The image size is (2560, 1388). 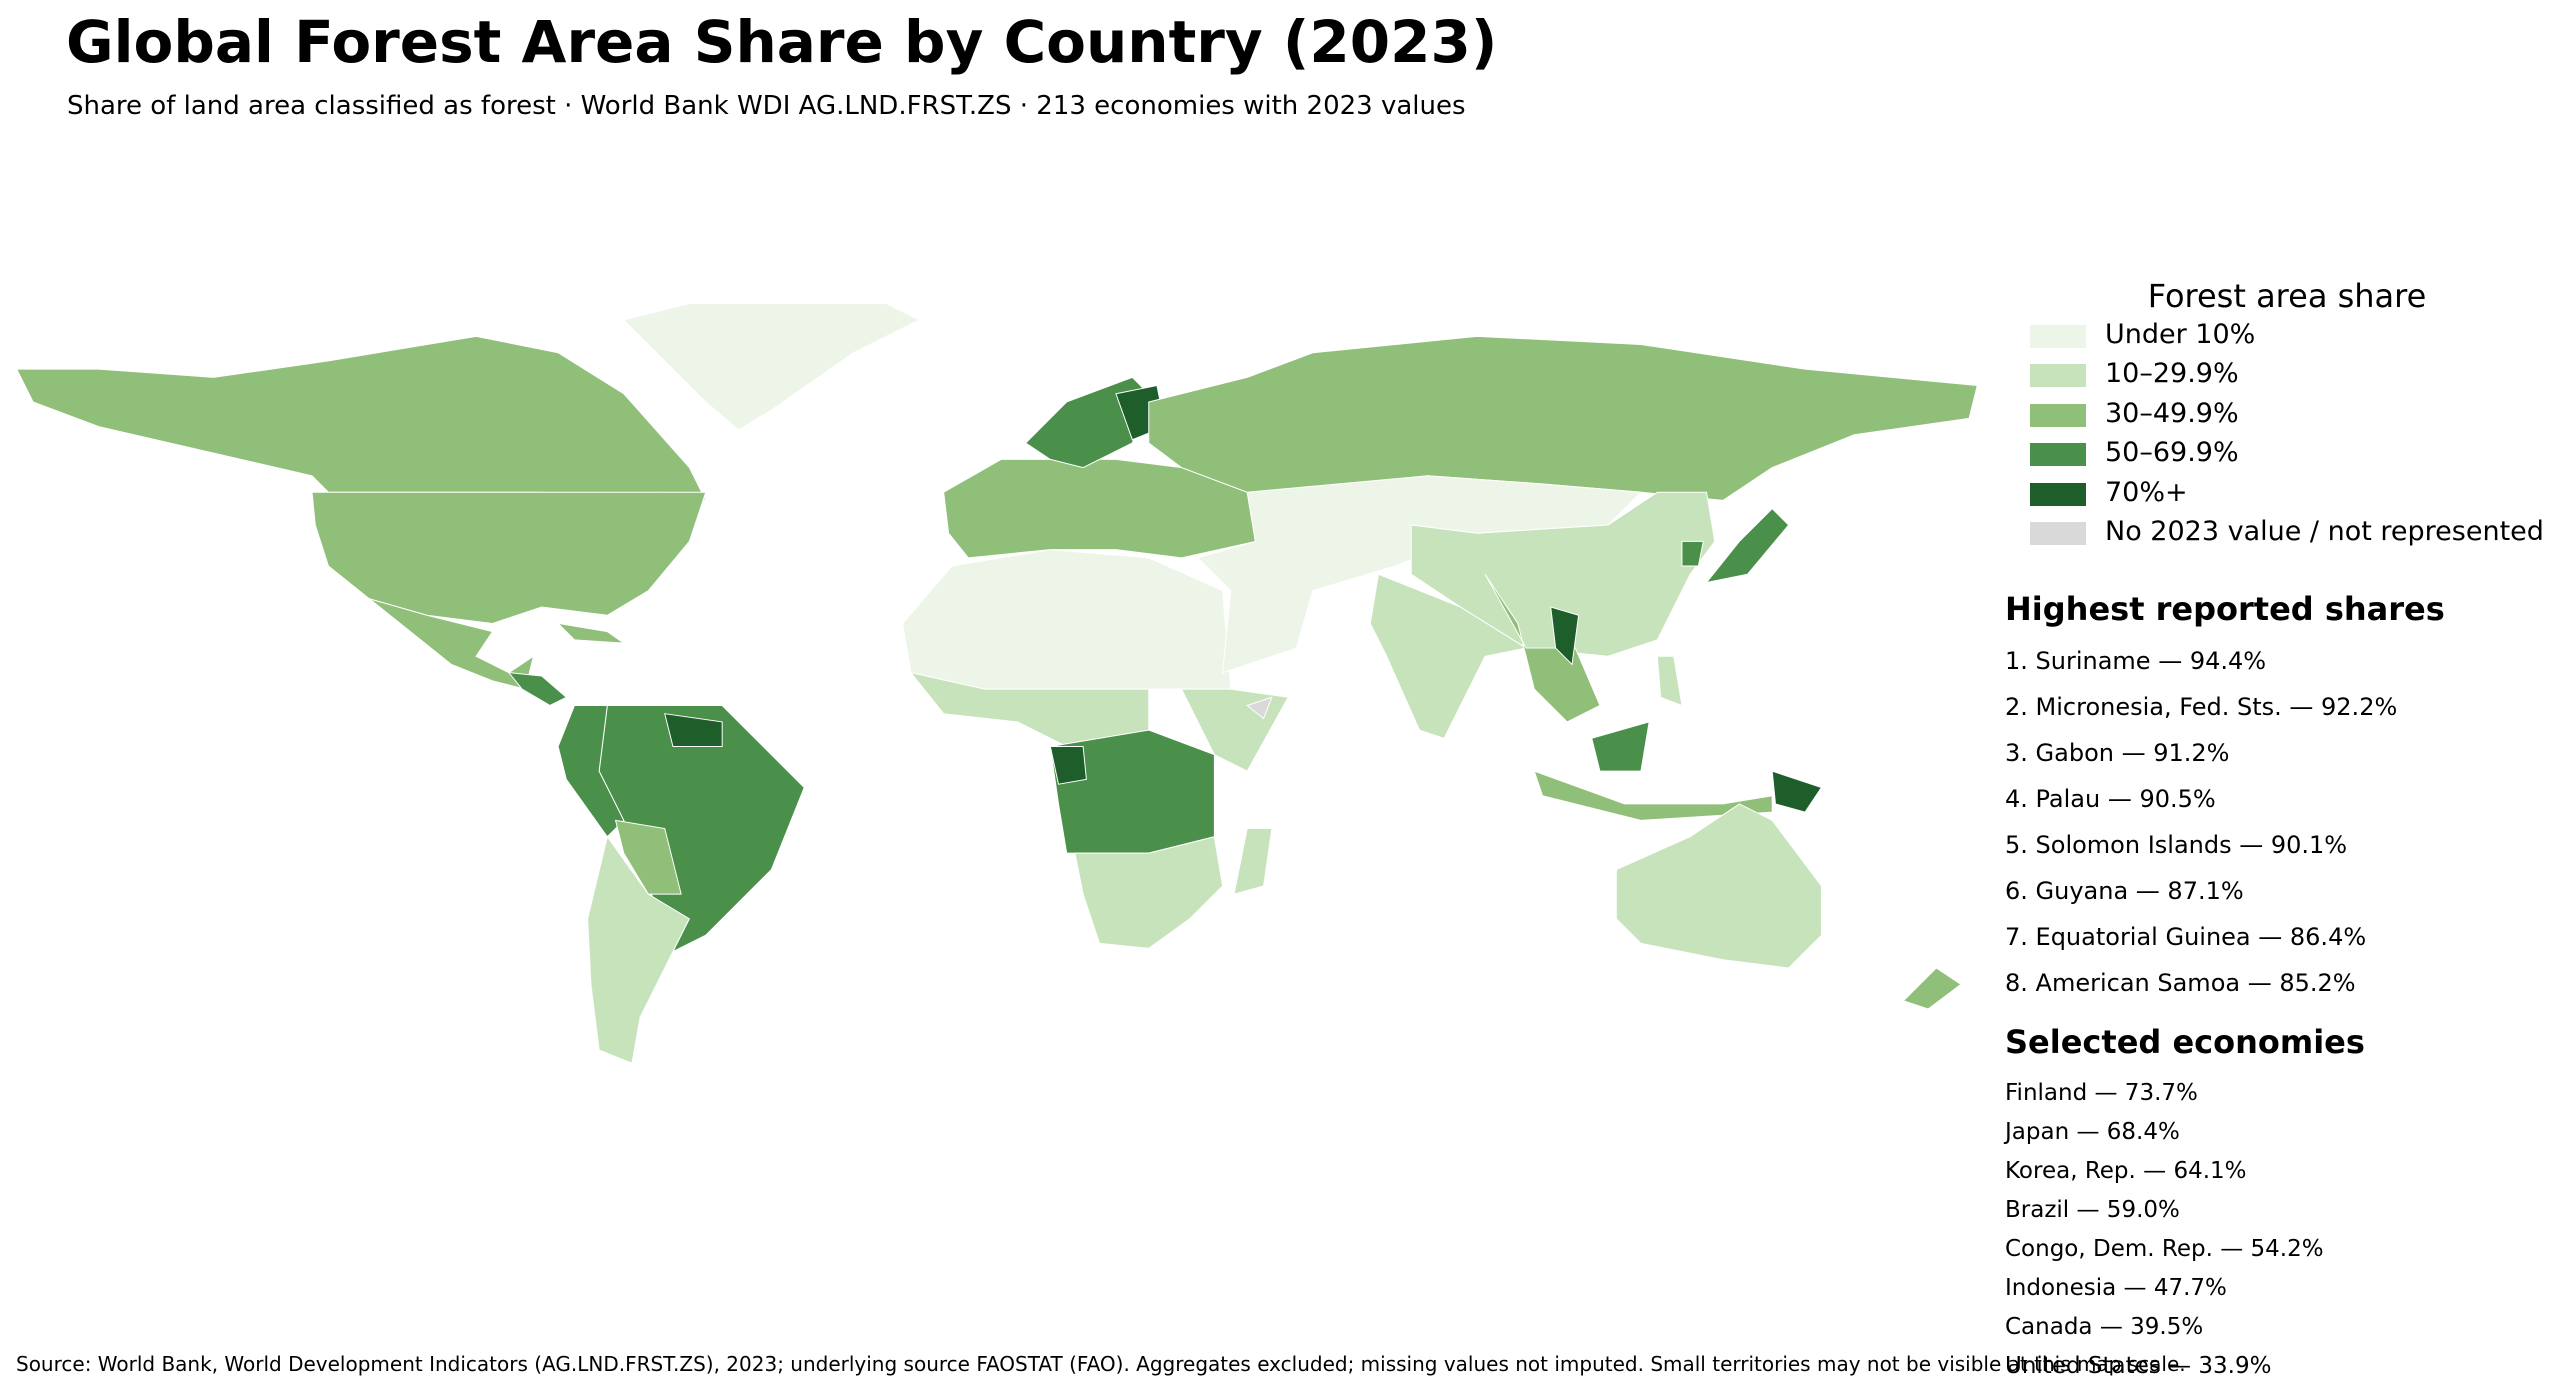 I want to click on selected-item: Canada — 39.5%, so click(x=2104, y=1327).